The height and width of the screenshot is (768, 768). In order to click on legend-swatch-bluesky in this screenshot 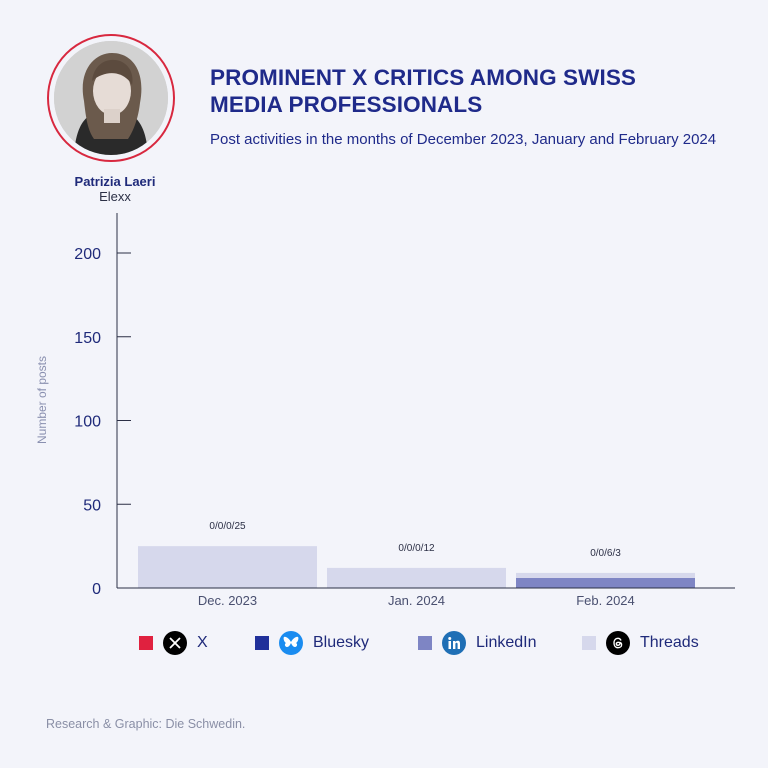, I will do `click(262, 643)`.